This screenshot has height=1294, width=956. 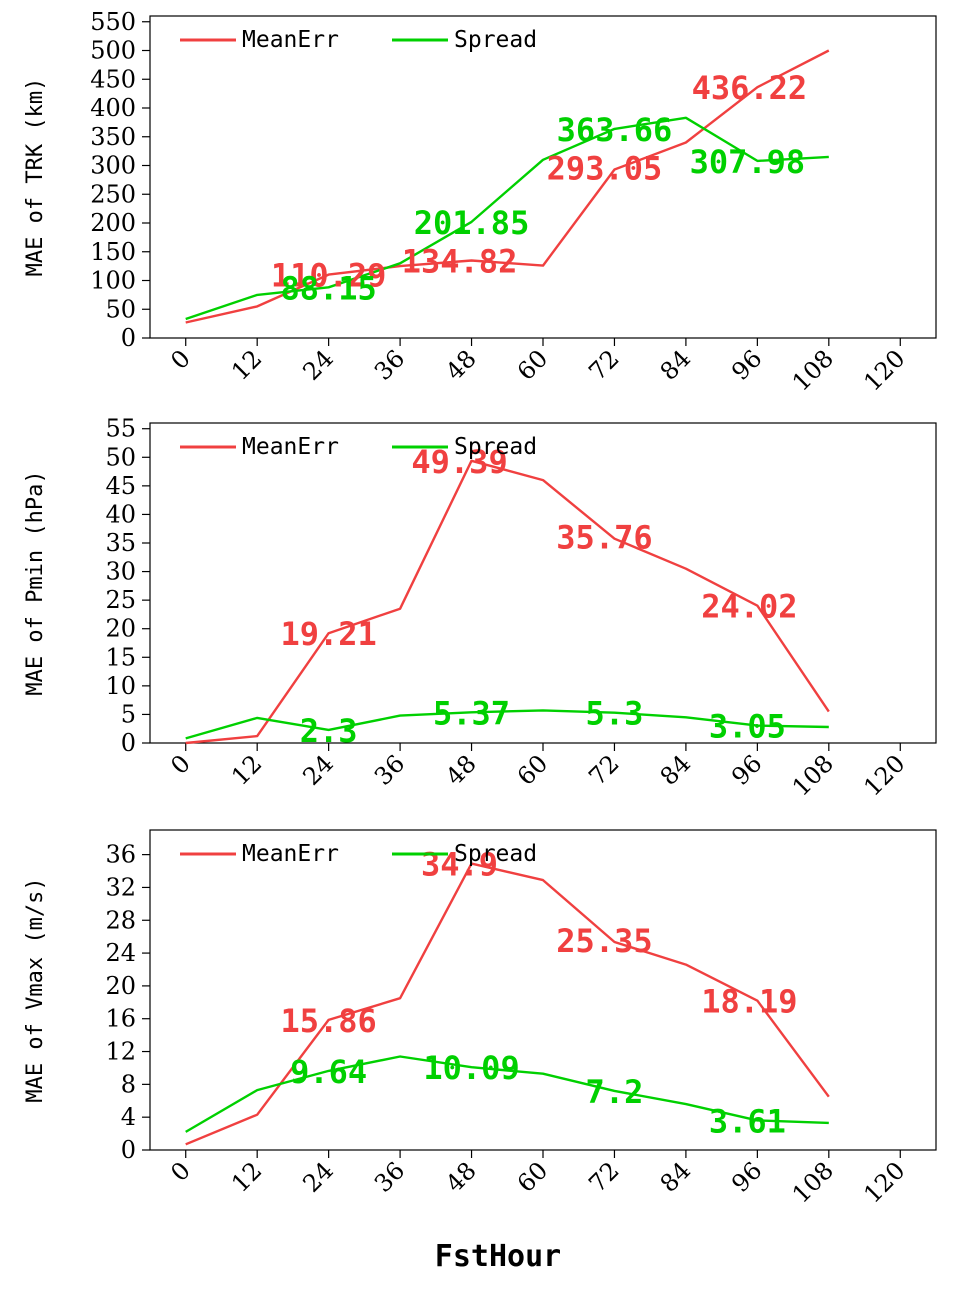 What do you see at coordinates (747, 1121) in the screenshot?
I see `data-label-spread: 3.61` at bounding box center [747, 1121].